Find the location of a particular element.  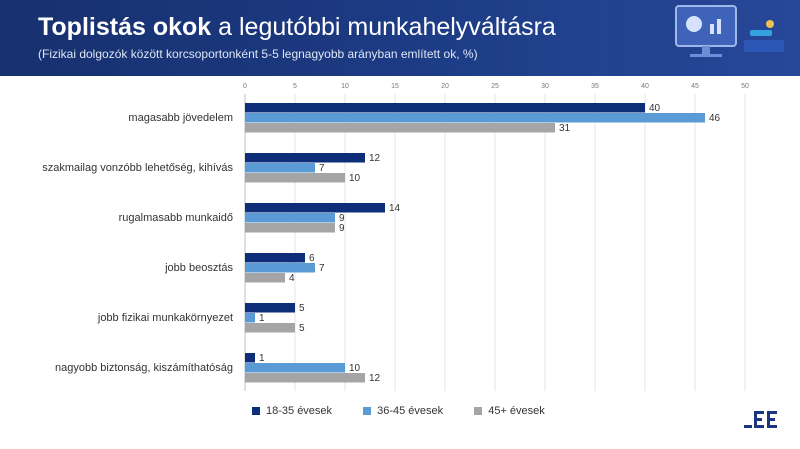

category-label: nagyobb biztonság, kiszámíthatóság is located at coordinates (144, 368).